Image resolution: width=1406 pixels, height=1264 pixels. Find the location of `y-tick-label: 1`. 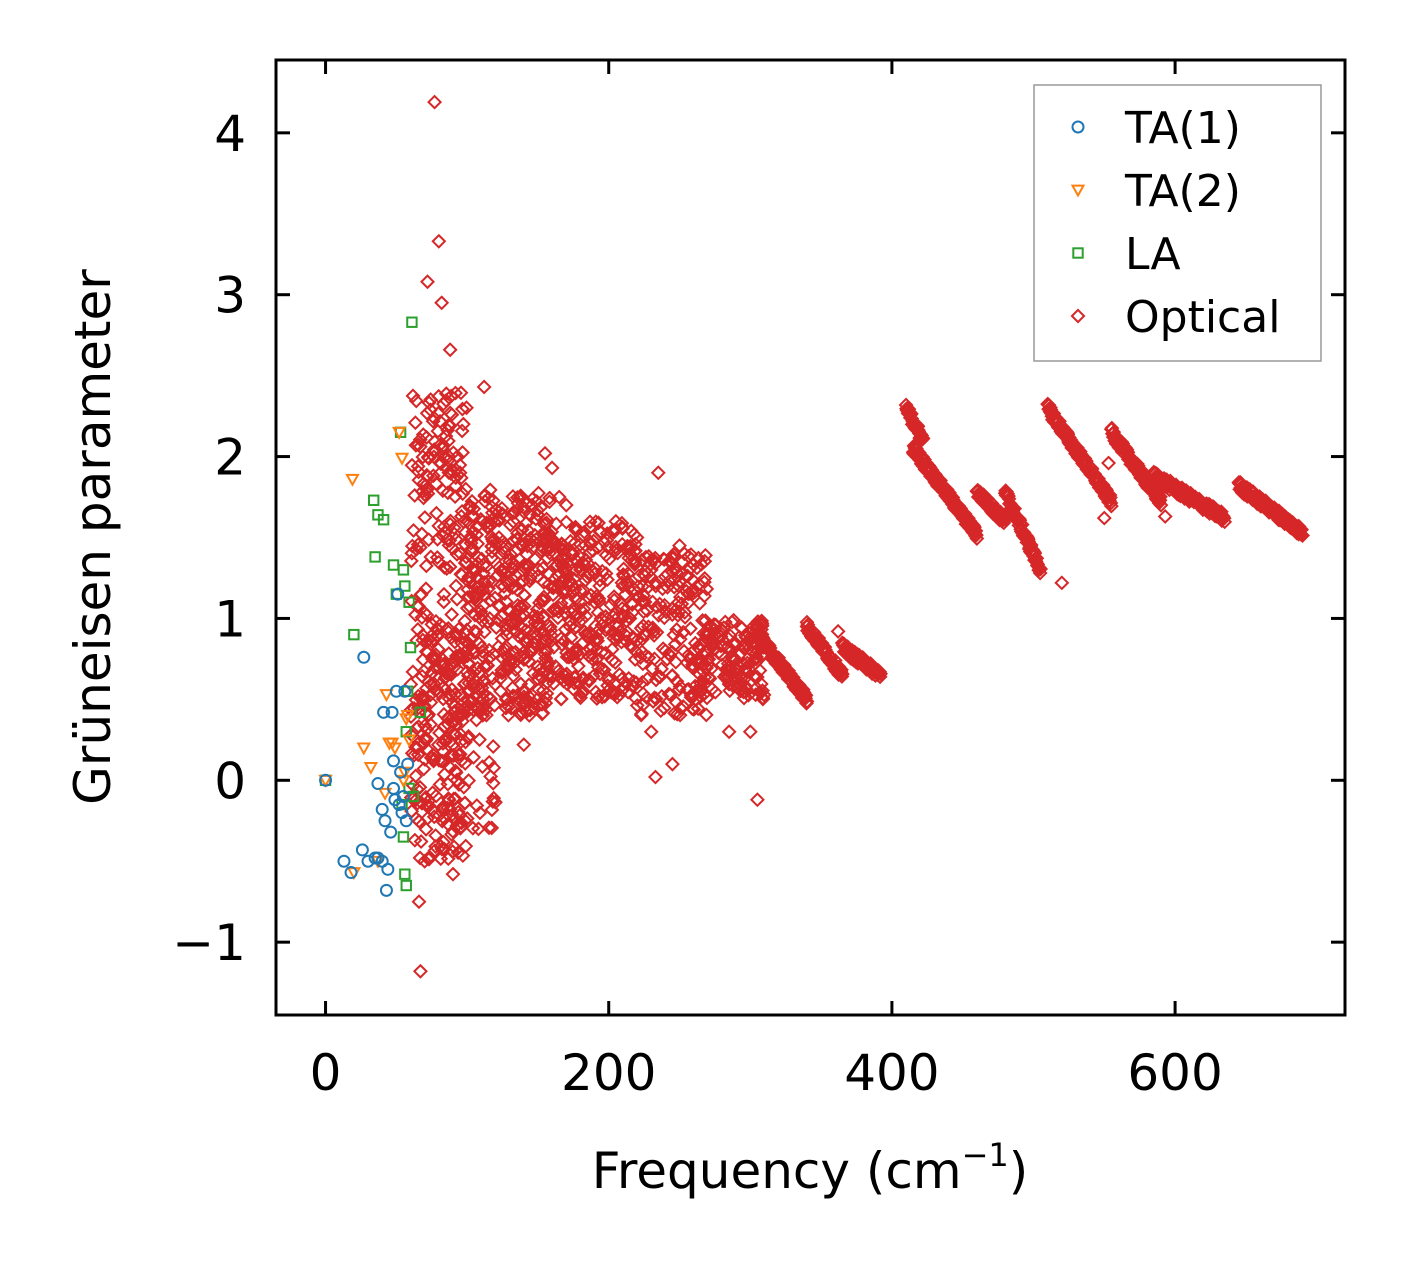

y-tick-label: 1 is located at coordinates (230, 619).